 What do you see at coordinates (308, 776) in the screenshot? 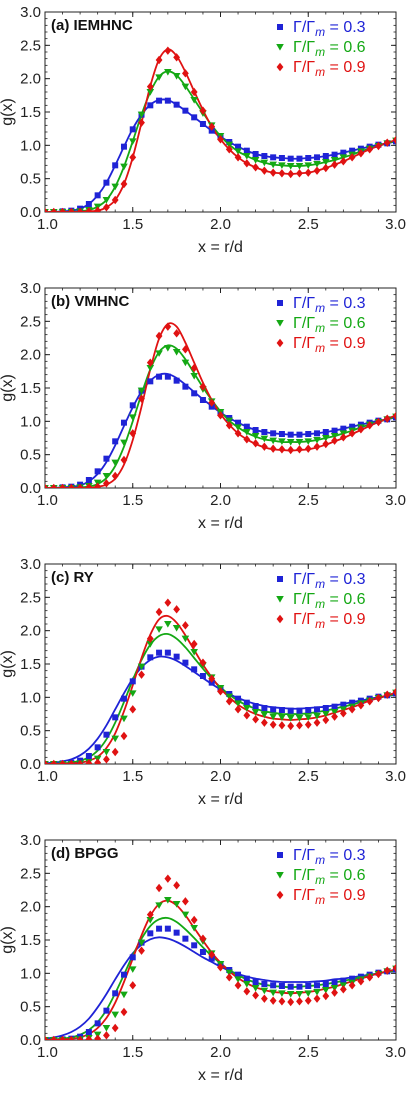
I see `x-tick-label: 2.5` at bounding box center [308, 776].